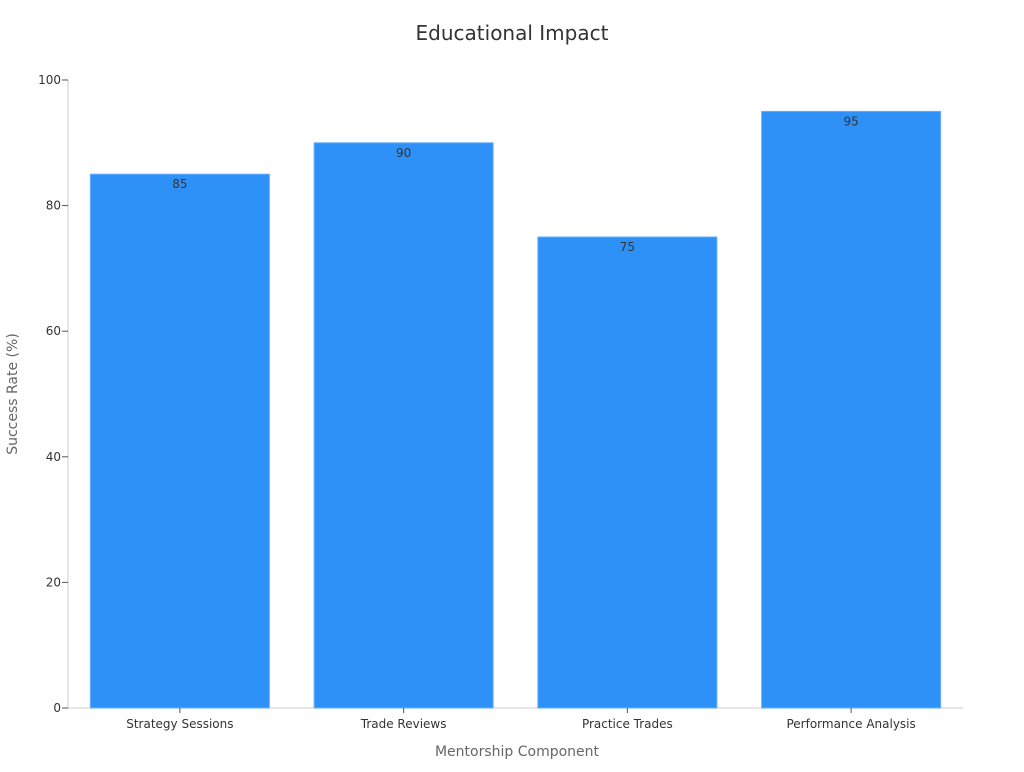 The height and width of the screenshot is (772, 1024). I want to click on x-tick-label: Performance Analysis, so click(850, 724).